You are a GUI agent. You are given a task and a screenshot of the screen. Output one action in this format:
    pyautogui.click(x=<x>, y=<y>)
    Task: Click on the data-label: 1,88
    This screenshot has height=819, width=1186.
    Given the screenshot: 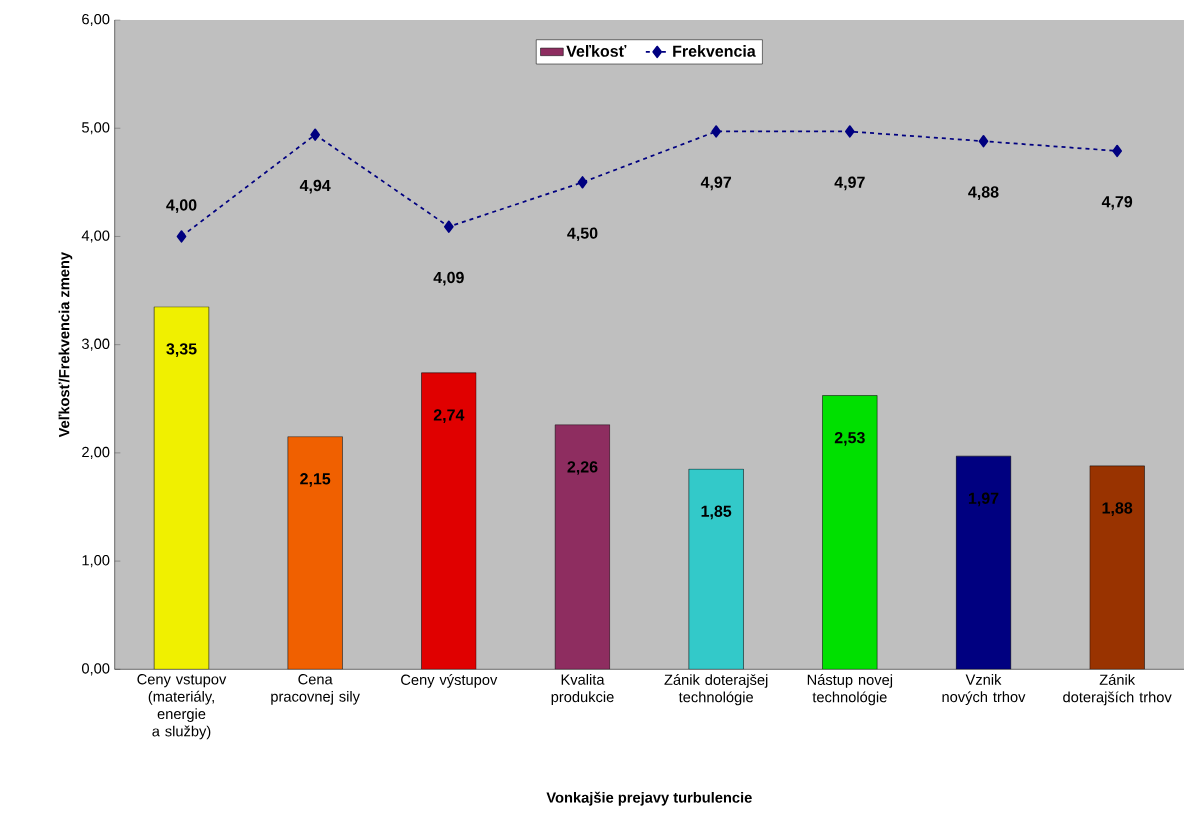 What is the action you would take?
    pyautogui.click(x=1117, y=509)
    